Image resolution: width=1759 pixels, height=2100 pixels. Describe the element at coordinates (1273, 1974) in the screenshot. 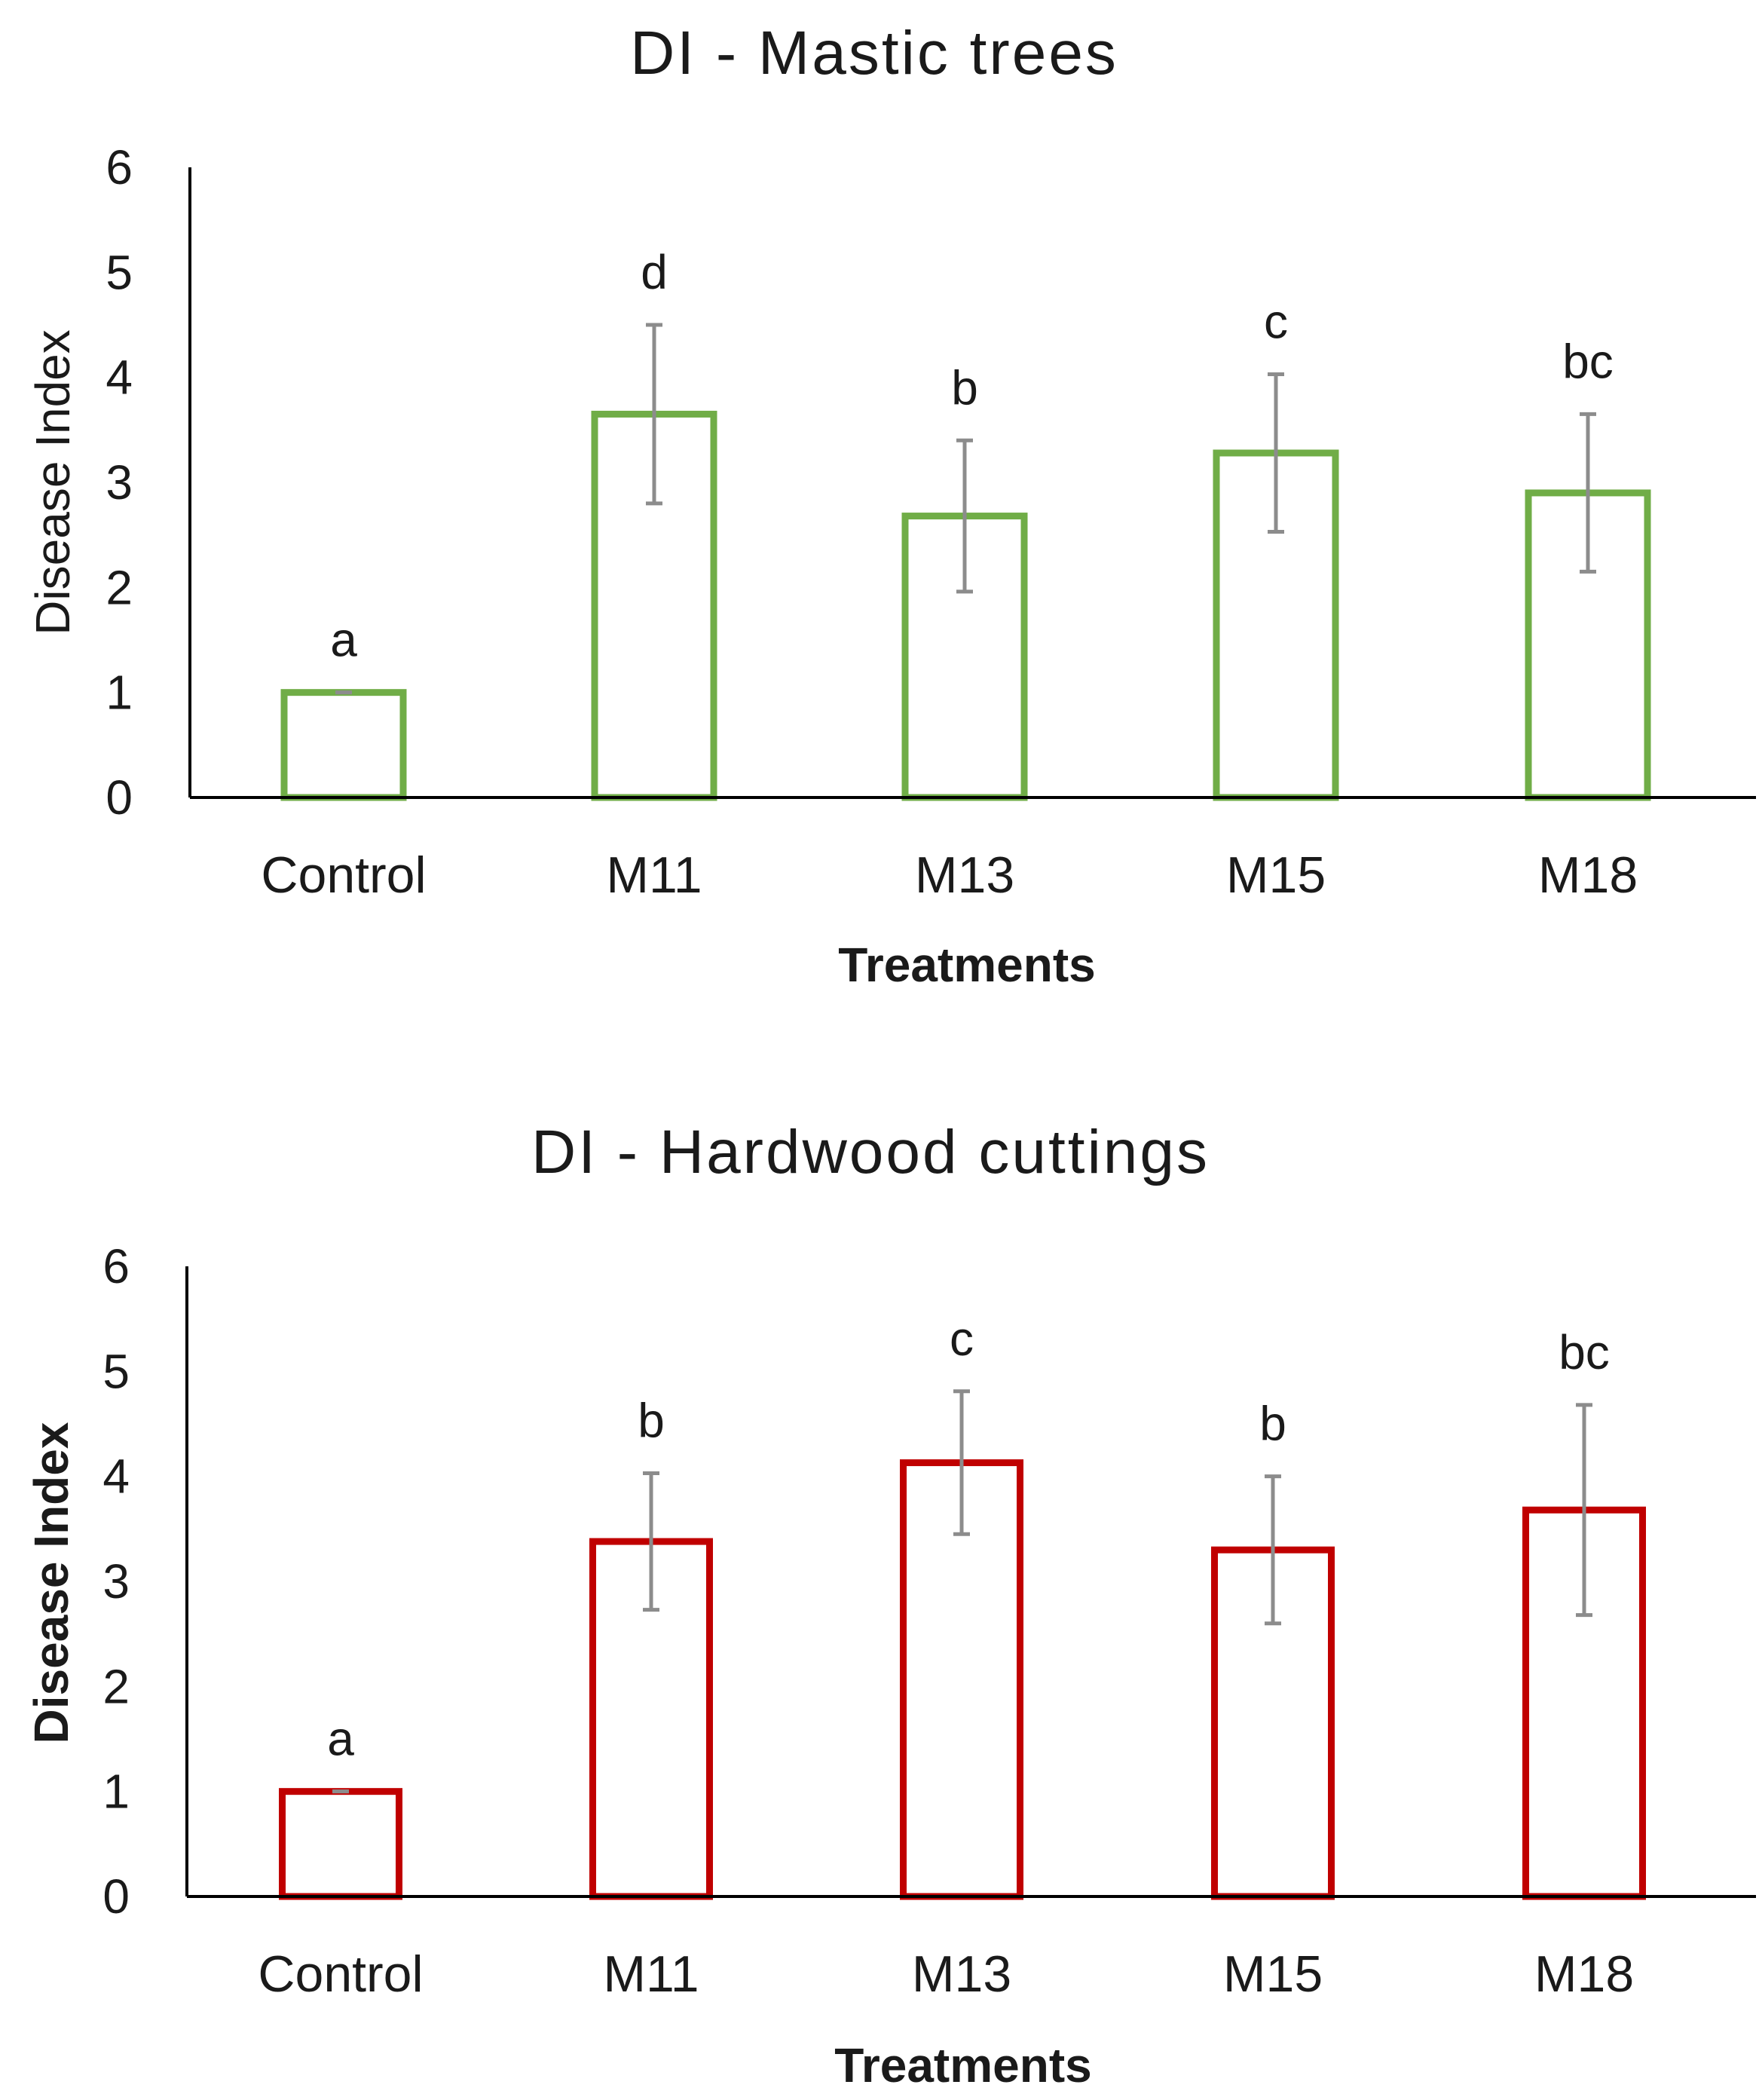

I see `chart-2-x-tick-3: M15` at that location.